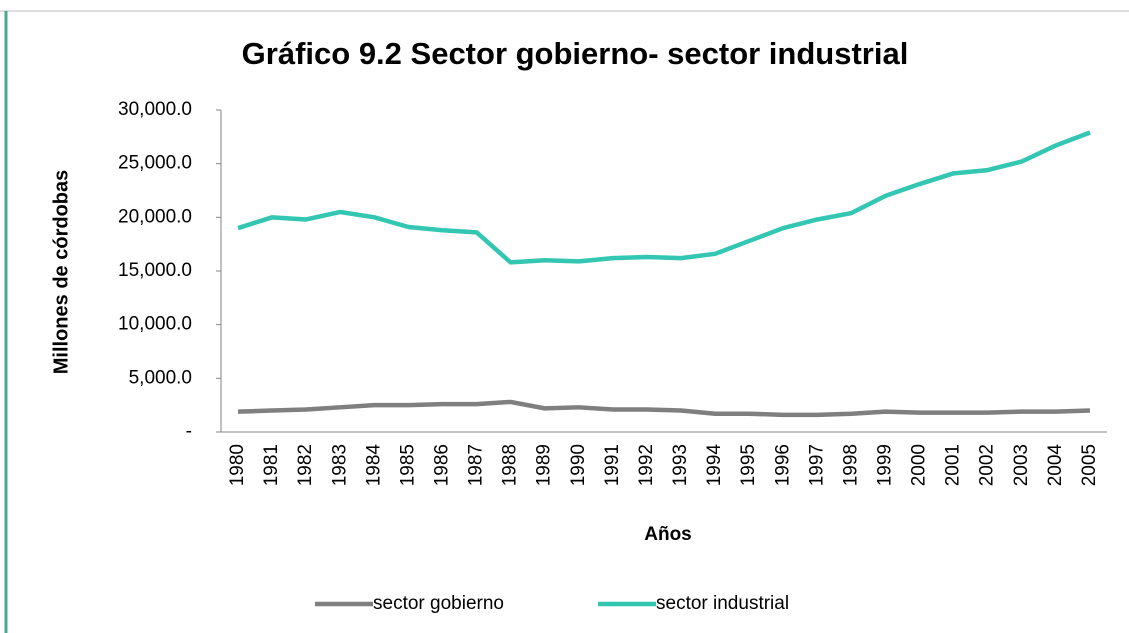 The image size is (1129, 633). Describe the element at coordinates (155, 109) in the screenshot. I see `y-tick-label: 30,000.0` at that location.